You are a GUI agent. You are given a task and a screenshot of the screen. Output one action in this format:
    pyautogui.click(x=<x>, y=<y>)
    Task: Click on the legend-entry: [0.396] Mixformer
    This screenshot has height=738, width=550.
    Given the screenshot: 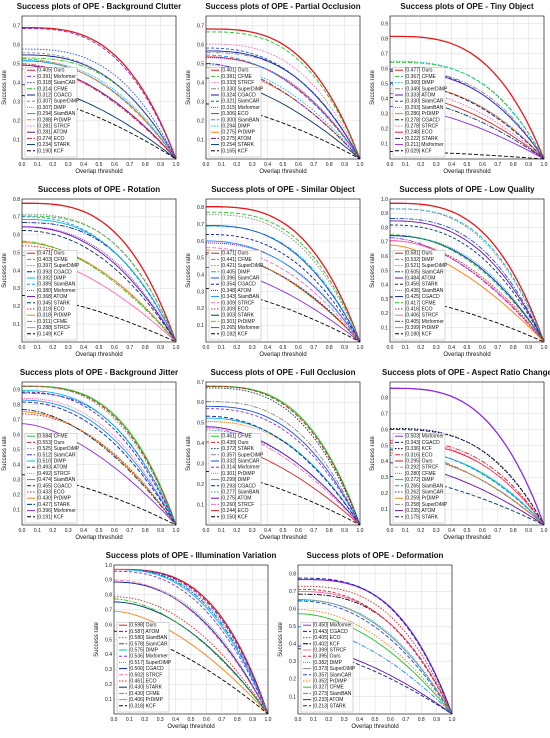 What is the action you would take?
    pyautogui.click(x=56, y=511)
    